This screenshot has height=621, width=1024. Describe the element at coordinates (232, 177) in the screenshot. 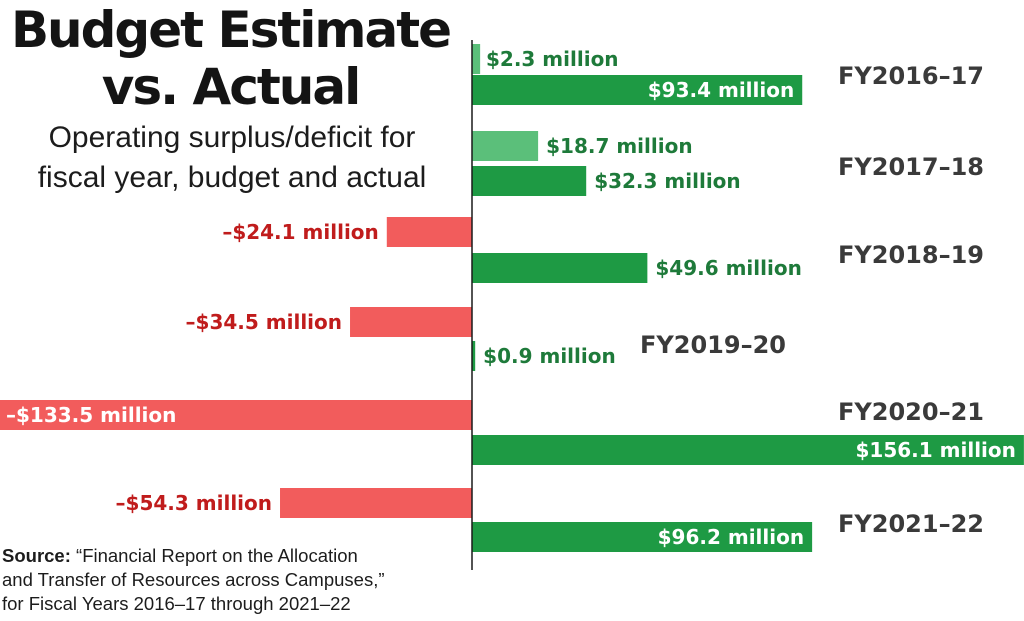

I see `subtitle-line-2: fiscal year, budget and actual` at that location.